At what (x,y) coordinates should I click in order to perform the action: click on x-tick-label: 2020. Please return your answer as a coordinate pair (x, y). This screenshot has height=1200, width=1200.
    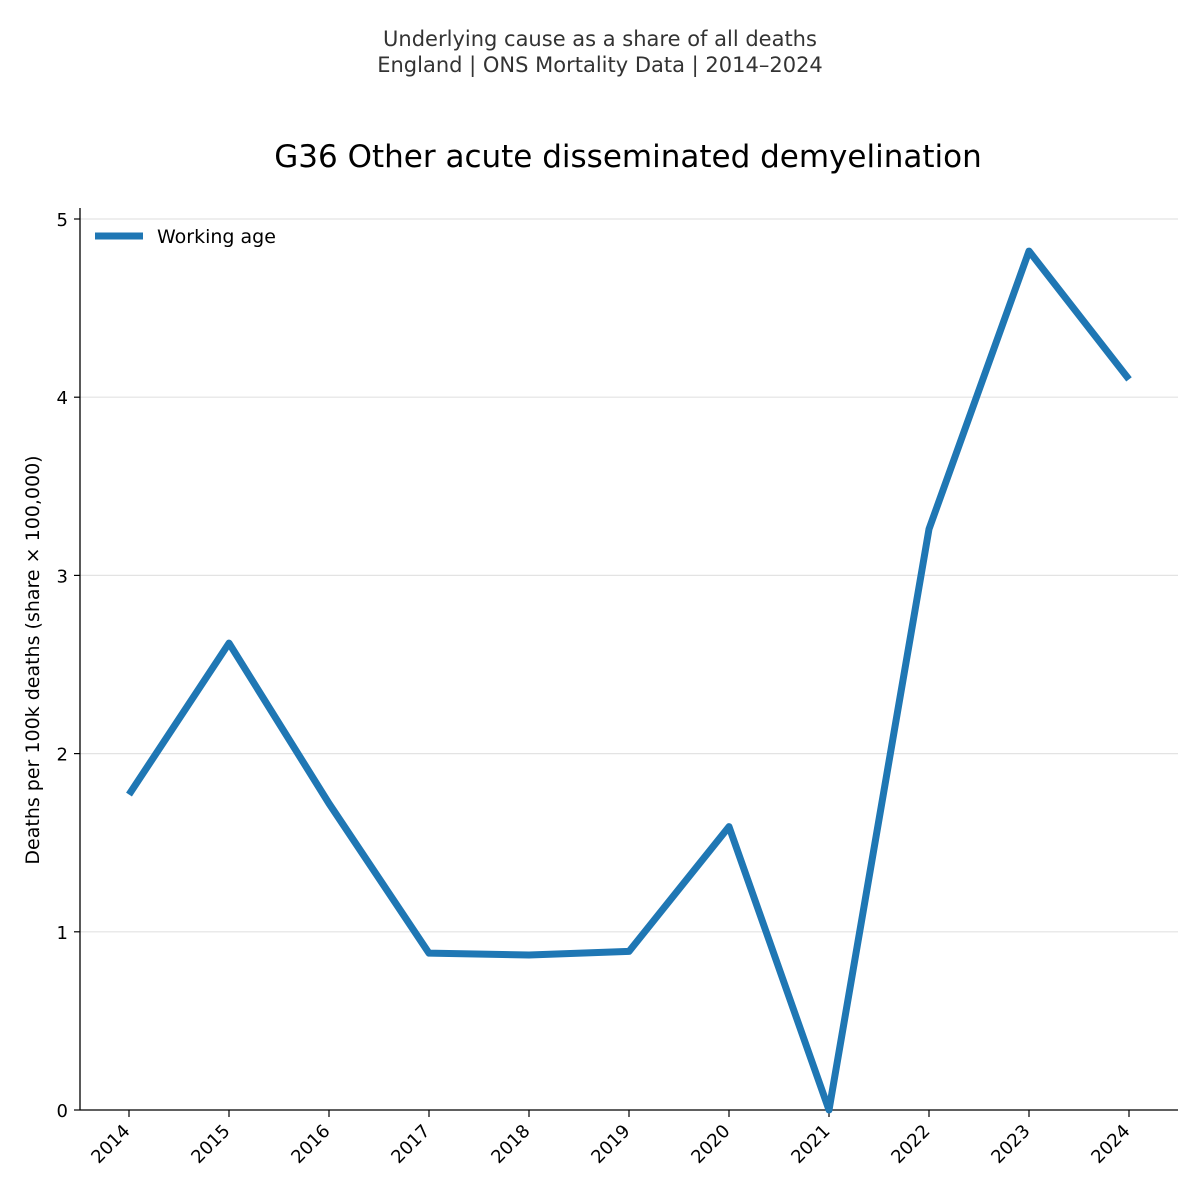
    Looking at the image, I should click on (710, 1144).